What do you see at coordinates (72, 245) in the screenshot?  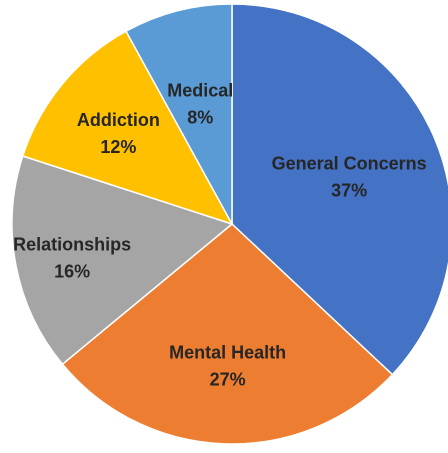 I see `slice-name: Relationships` at bounding box center [72, 245].